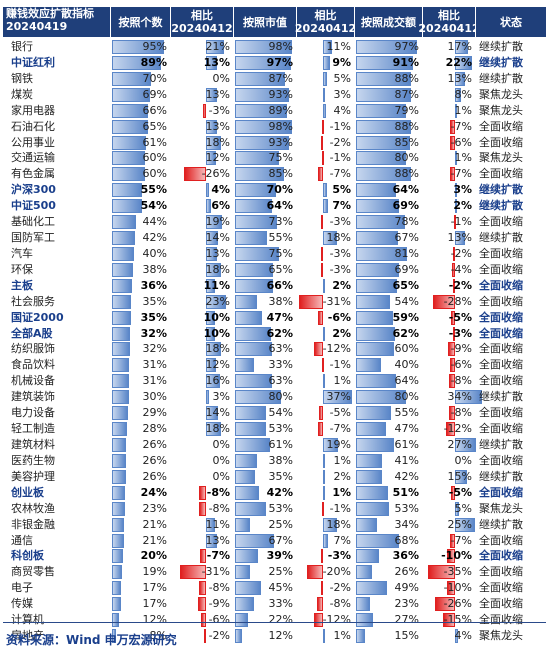 This screenshot has width=549, height=654. What do you see at coordinates (22, 604) in the screenshot?
I see `row-name: 传媒` at bounding box center [22, 604].